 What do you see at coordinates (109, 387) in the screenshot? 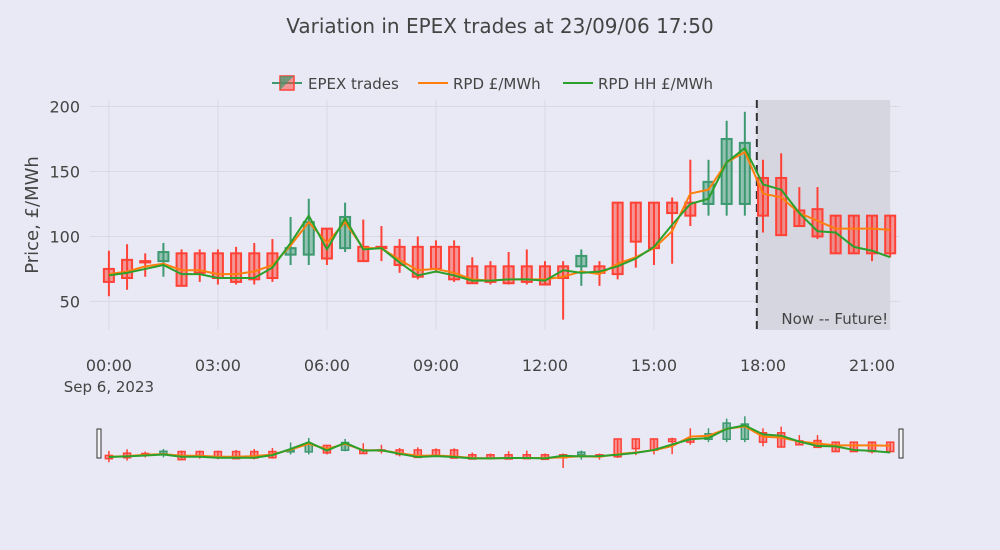
I see `x-tick-sublabel: Sep 6, 2023` at bounding box center [109, 387].